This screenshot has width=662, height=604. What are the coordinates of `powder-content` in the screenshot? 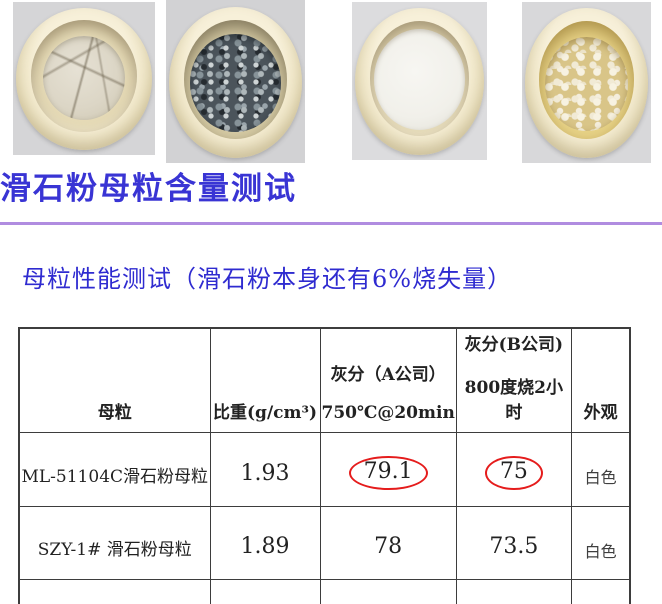 It's located at (419, 79).